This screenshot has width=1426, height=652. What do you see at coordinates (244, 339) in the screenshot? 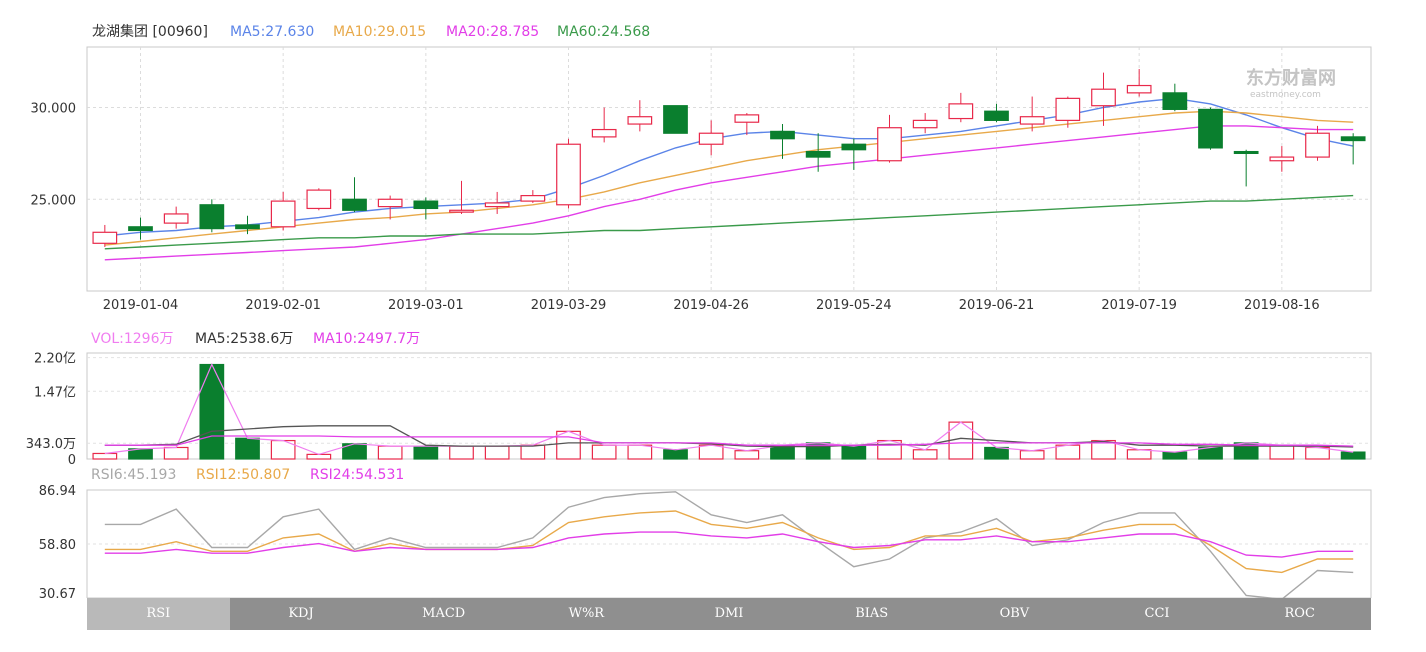
I see `volume-legend-ma5: MA5:2538.6万` at bounding box center [244, 339].